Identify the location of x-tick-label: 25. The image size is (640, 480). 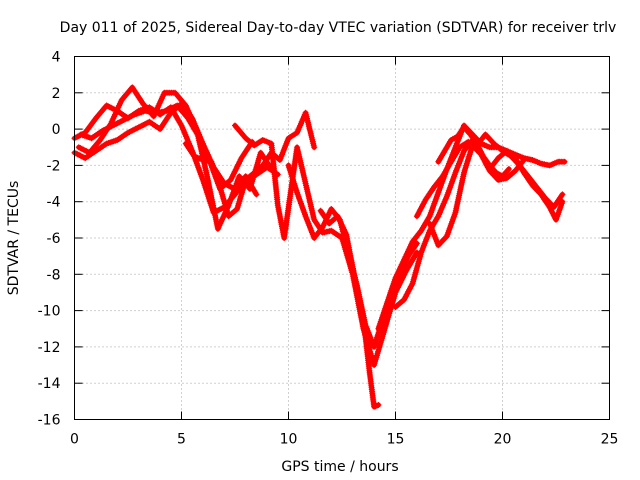
(610, 440).